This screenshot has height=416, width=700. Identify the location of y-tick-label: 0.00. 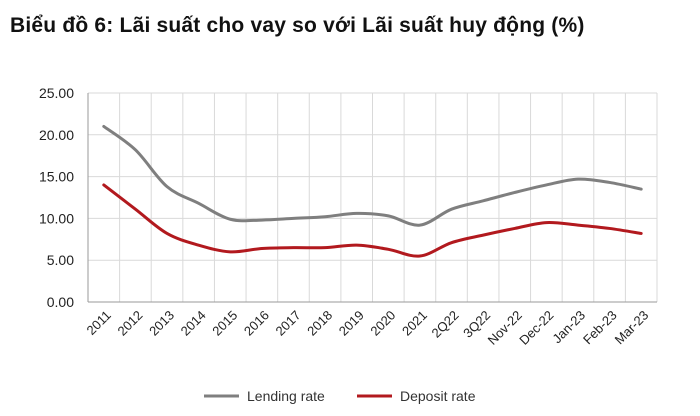
(60, 302).